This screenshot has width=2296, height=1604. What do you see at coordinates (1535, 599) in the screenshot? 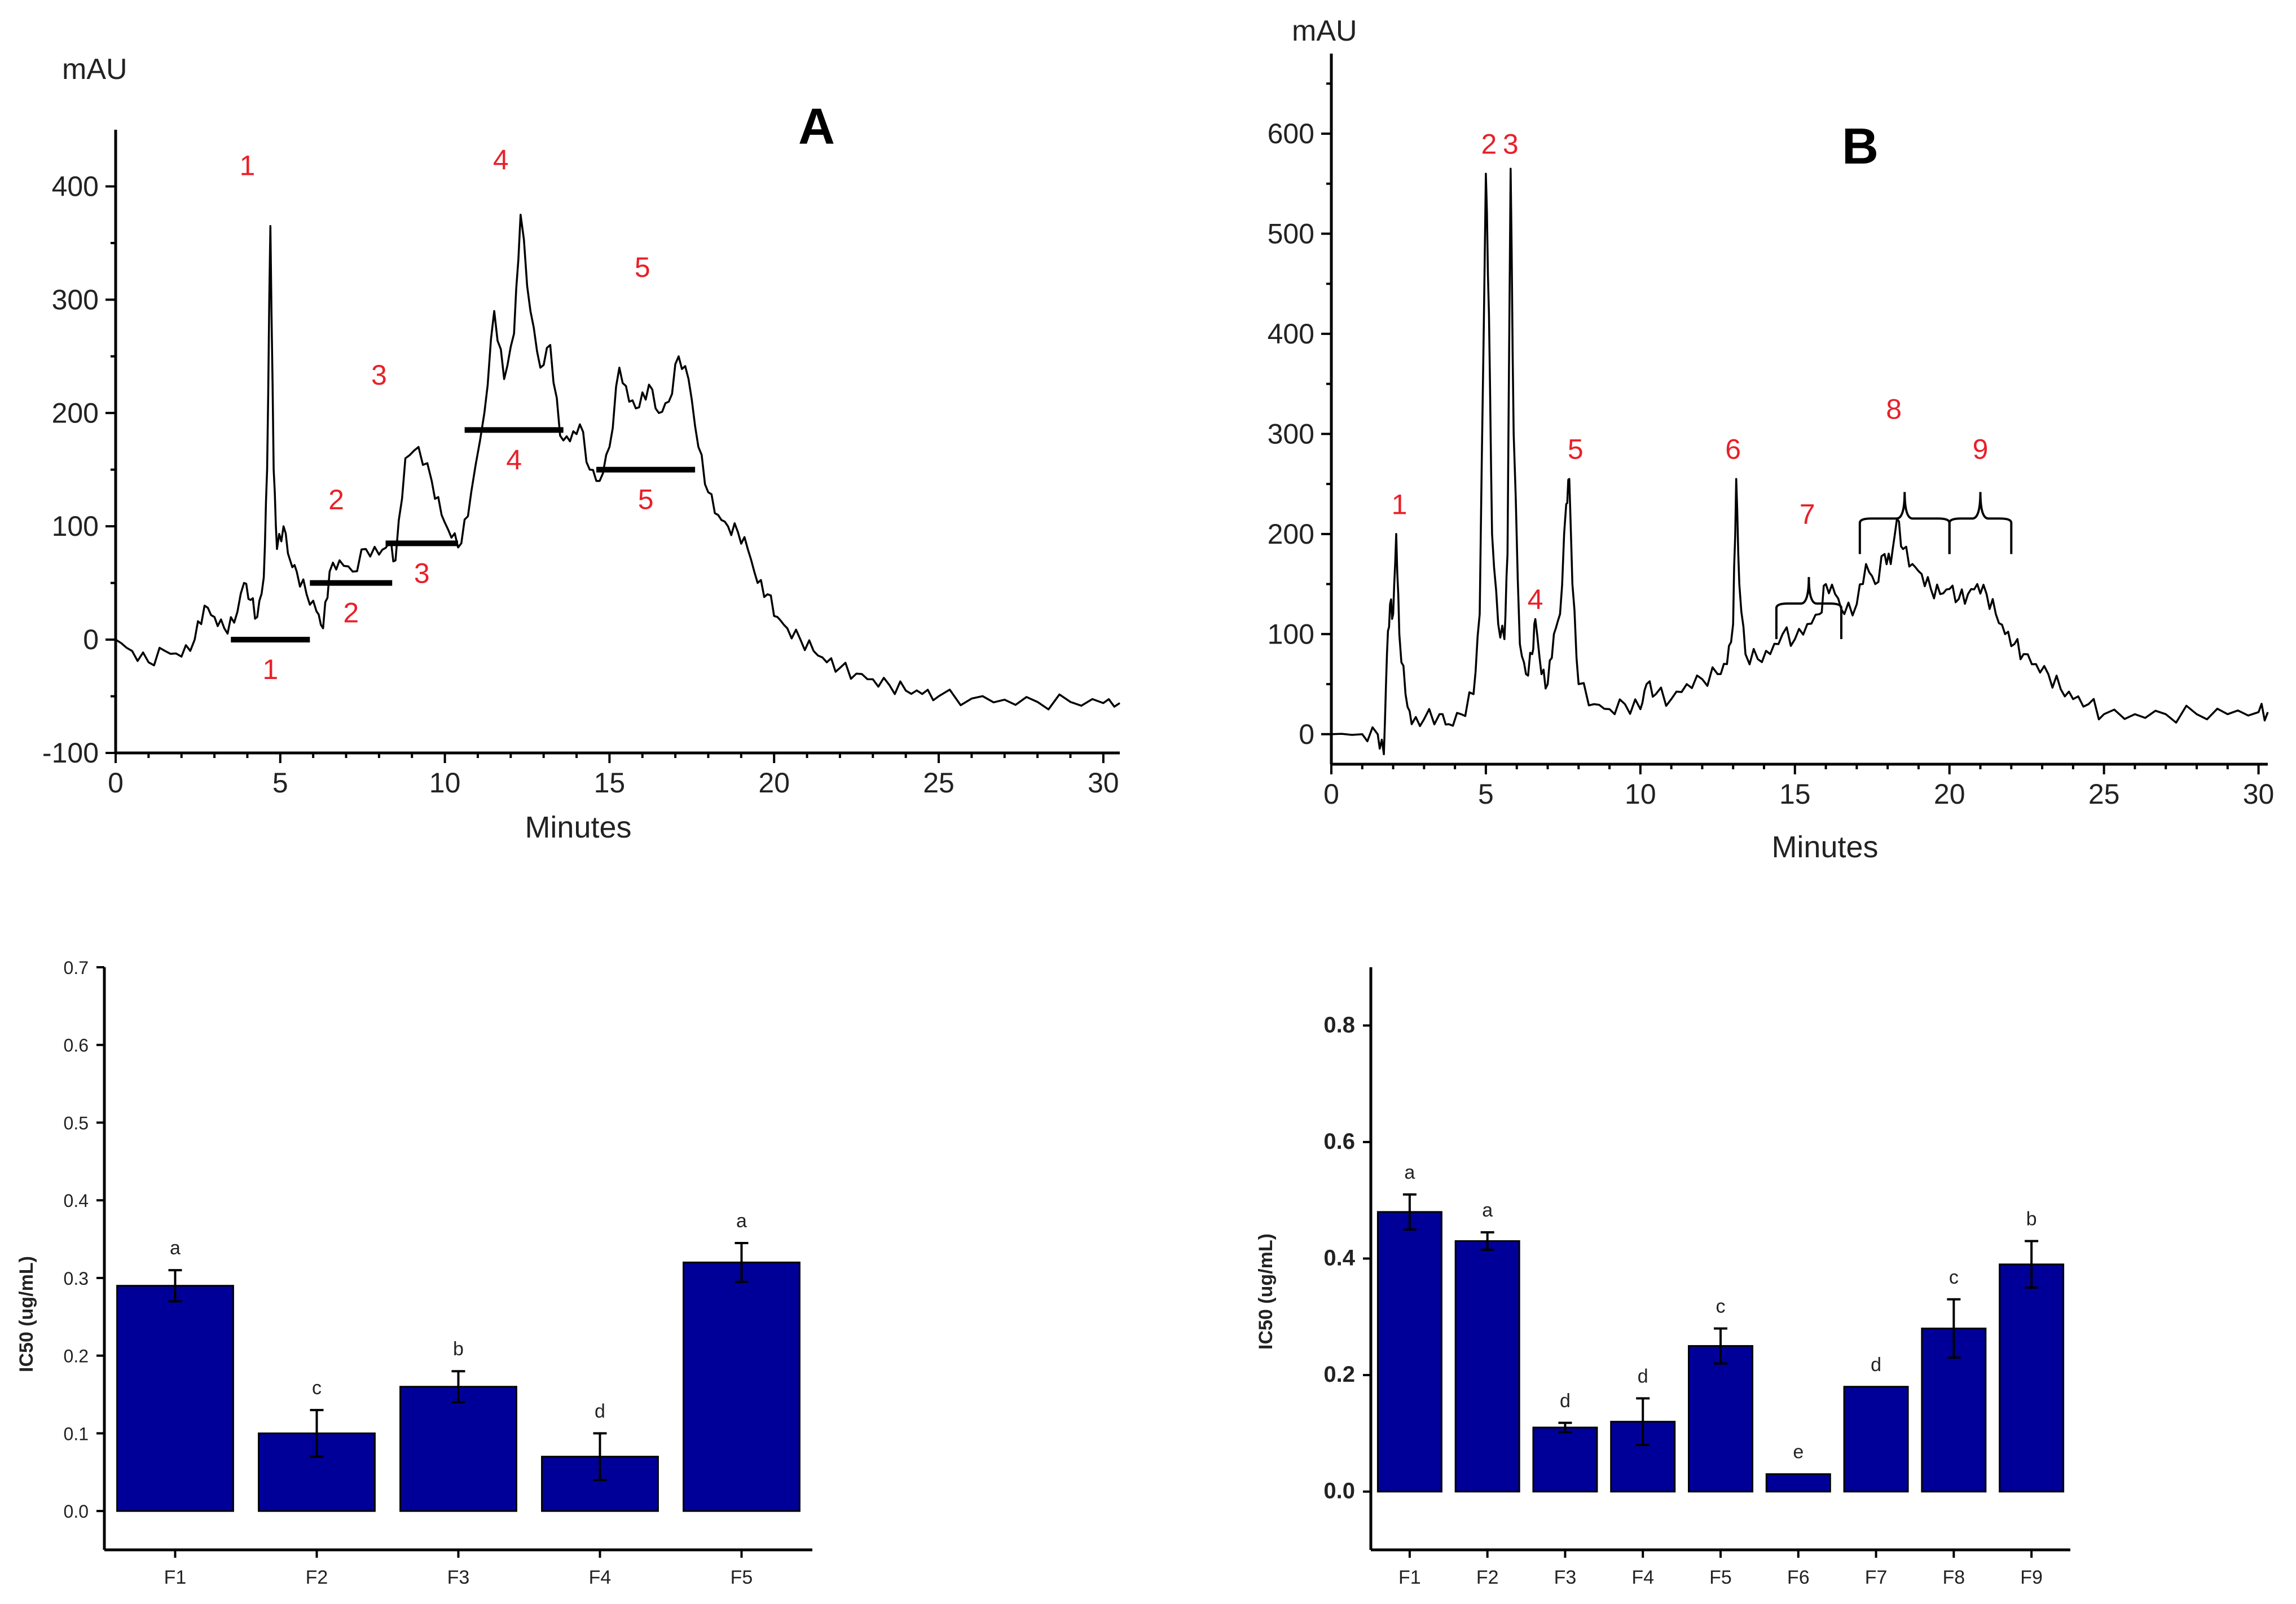
I see `peak-label-b-4: 4` at bounding box center [1535, 599].